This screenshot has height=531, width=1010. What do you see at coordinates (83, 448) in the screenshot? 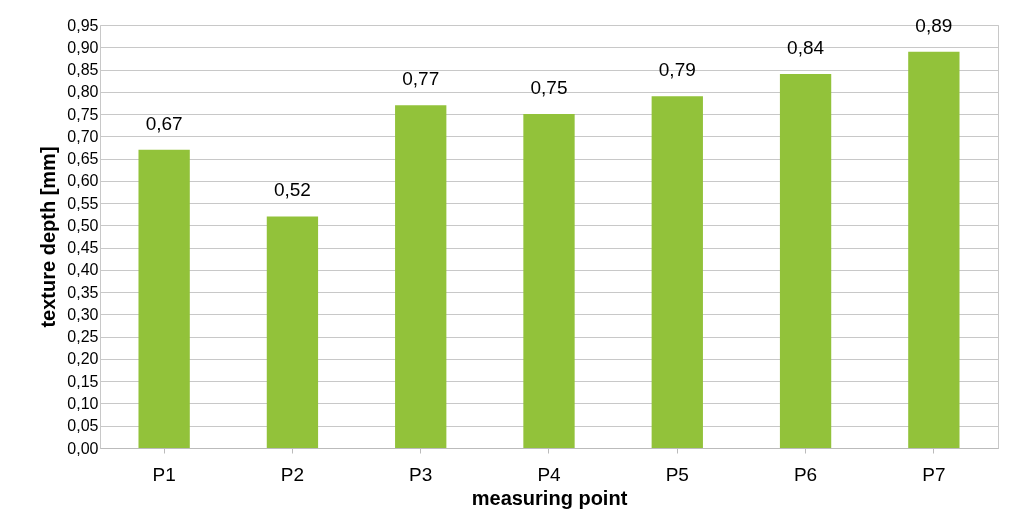
I see `y-tick-label: 0,00` at bounding box center [83, 448].